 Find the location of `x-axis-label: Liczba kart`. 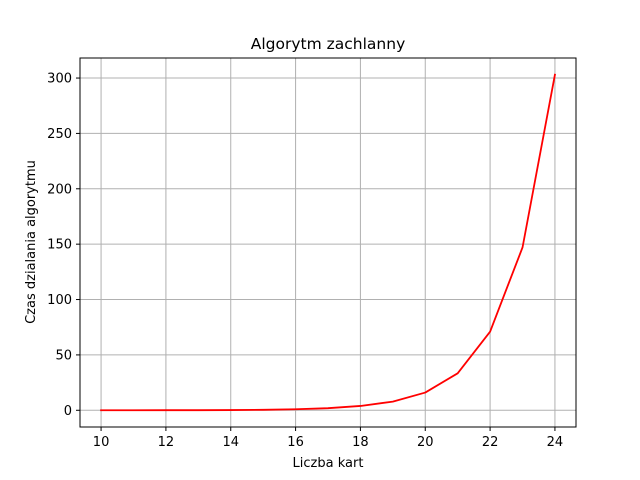

x-axis-label: Liczba kart is located at coordinates (328, 463).